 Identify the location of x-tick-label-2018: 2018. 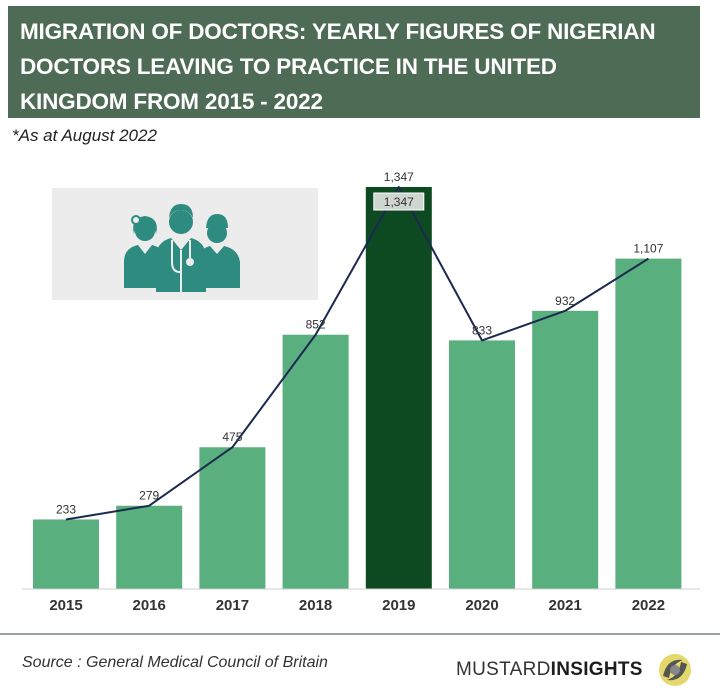
(315, 605).